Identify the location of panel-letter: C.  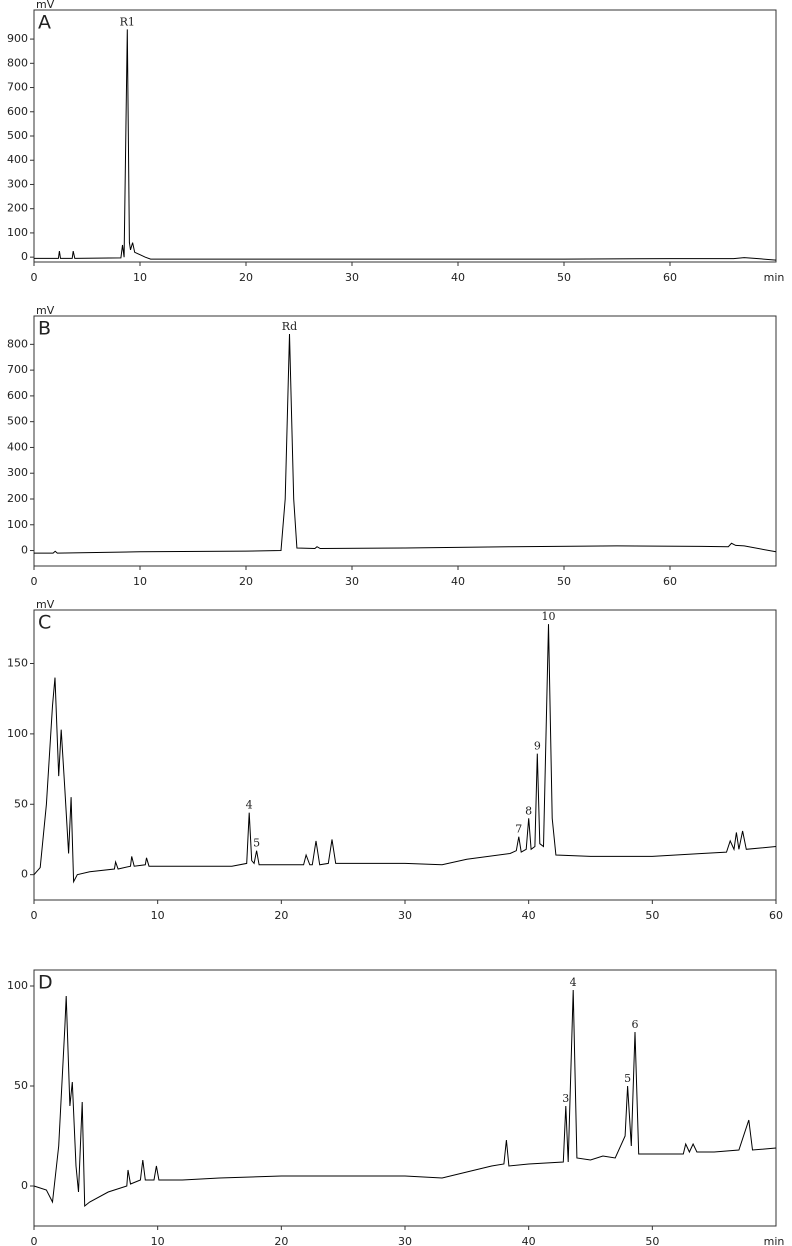
(44, 623).